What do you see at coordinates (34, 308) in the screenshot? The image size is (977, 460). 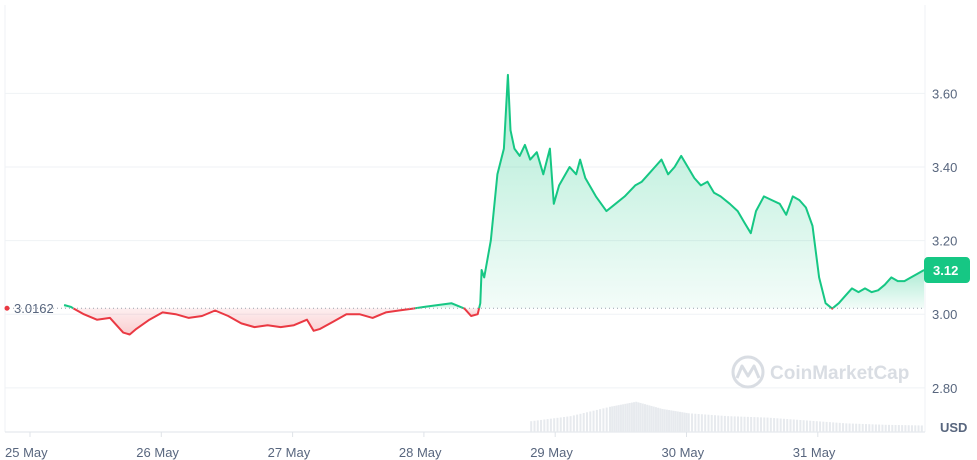 I see `reference-label: 3.0162` at bounding box center [34, 308].